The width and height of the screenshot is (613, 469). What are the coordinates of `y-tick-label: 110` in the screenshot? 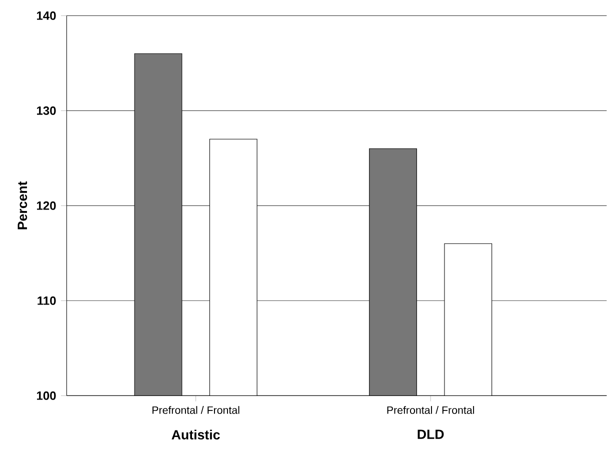 It's located at (47, 300).